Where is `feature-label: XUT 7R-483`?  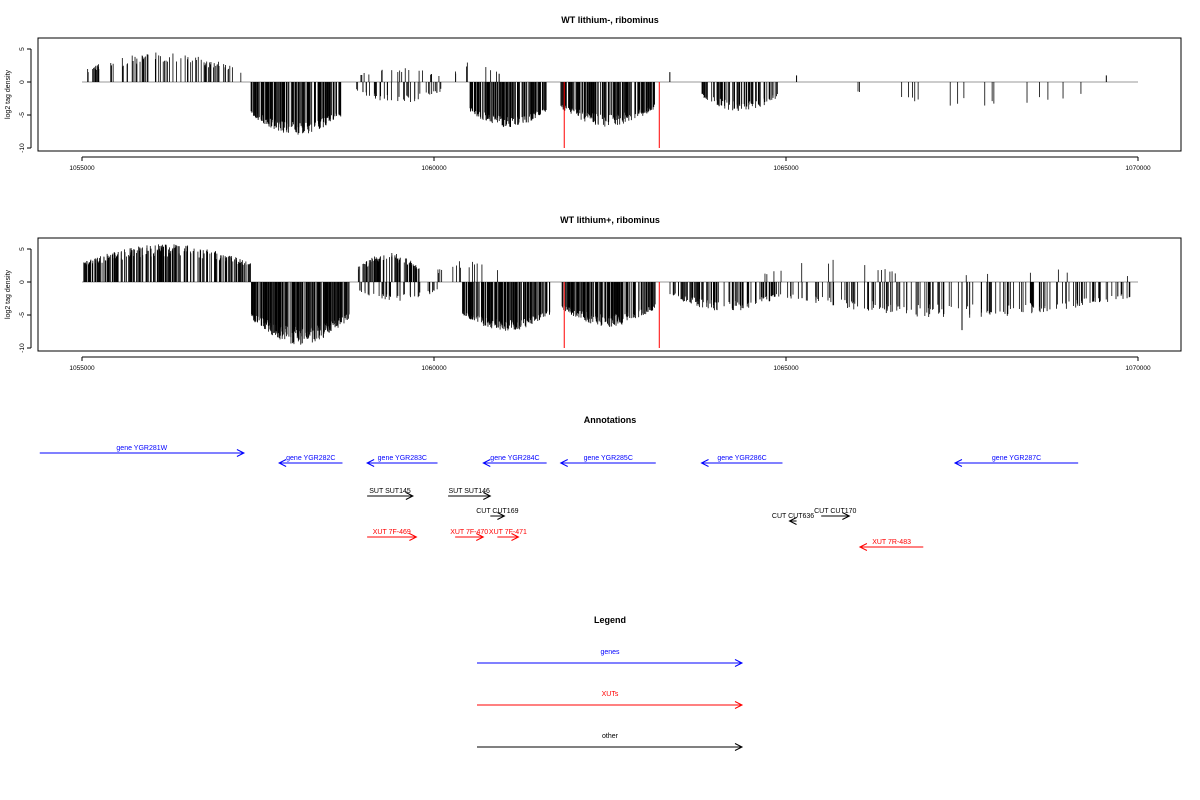 feature-label: XUT 7R-483 is located at coordinates (891, 542).